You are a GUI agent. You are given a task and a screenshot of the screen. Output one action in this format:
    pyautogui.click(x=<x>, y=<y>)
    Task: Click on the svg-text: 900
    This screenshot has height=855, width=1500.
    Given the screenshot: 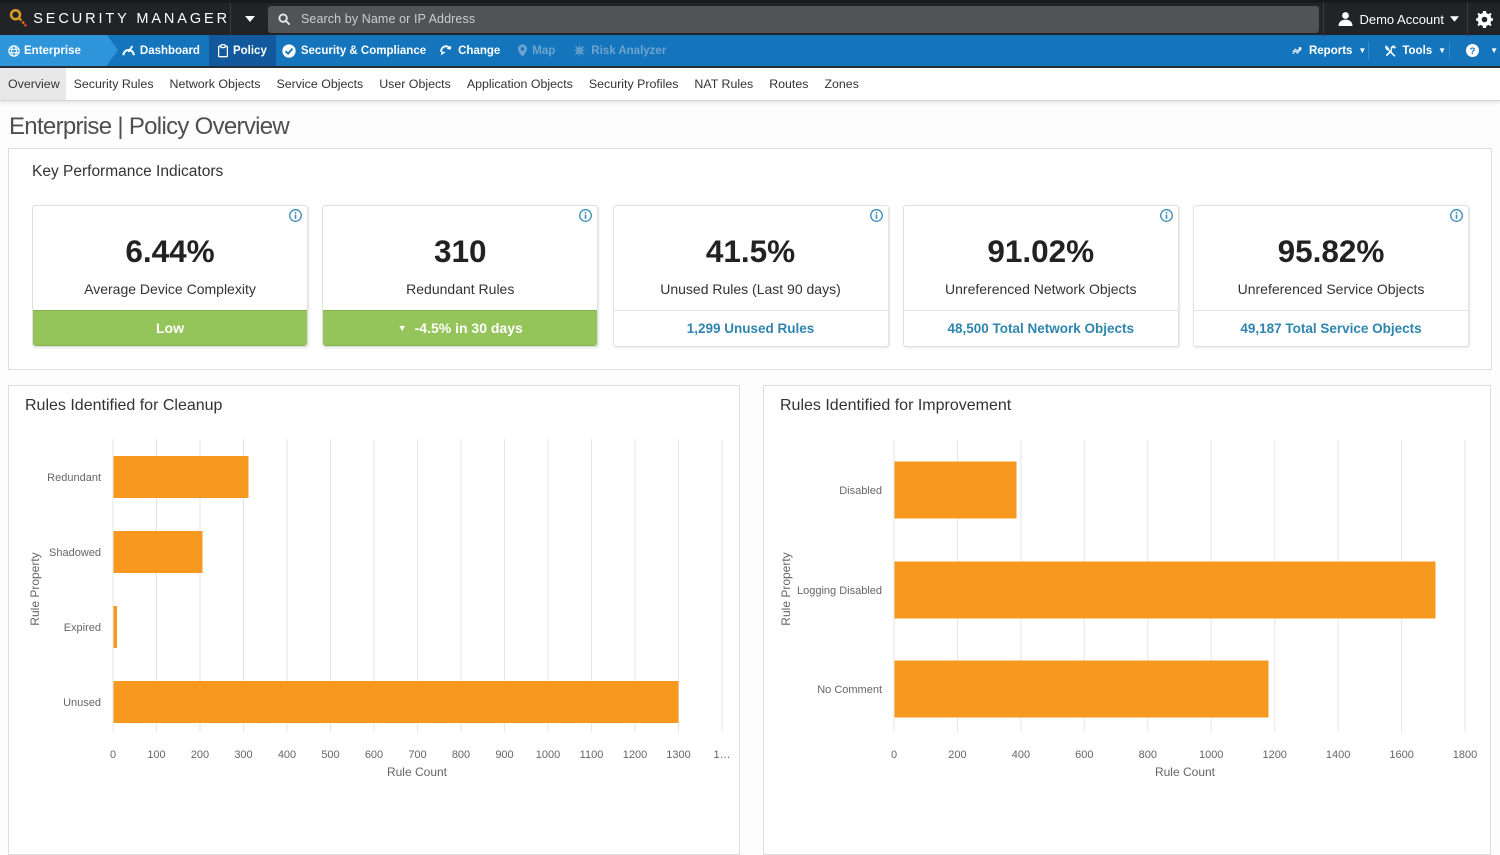 What is the action you would take?
    pyautogui.click(x=504, y=755)
    